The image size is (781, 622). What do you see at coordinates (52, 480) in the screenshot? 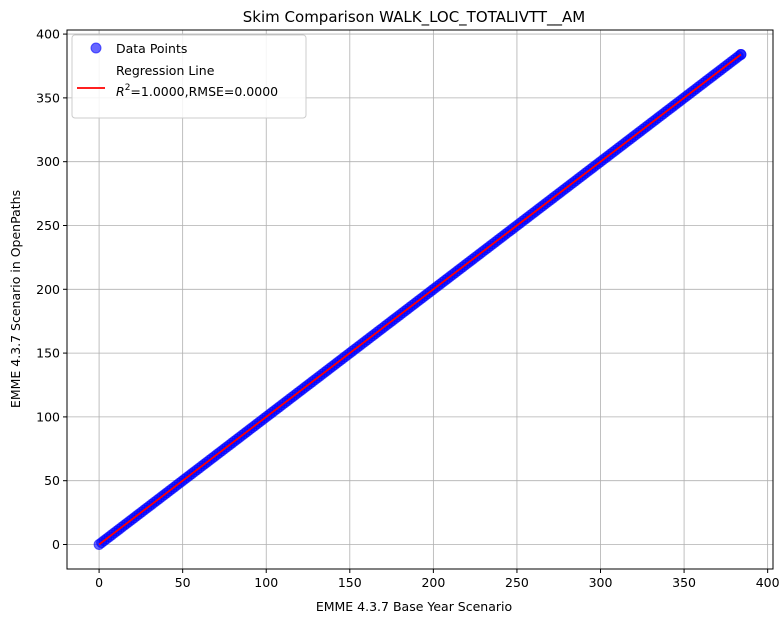
I see `y-tick-label: 50` at bounding box center [52, 480].